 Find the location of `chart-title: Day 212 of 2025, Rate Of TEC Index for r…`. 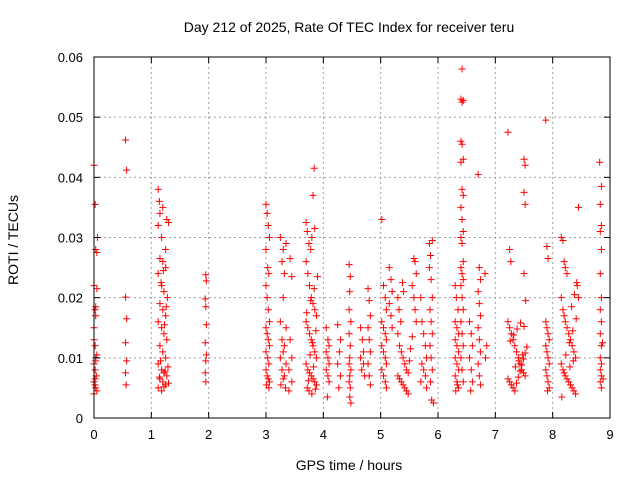

chart-title: Day 212 of 2025, Rate Of TEC Index for r… is located at coordinates (349, 27).